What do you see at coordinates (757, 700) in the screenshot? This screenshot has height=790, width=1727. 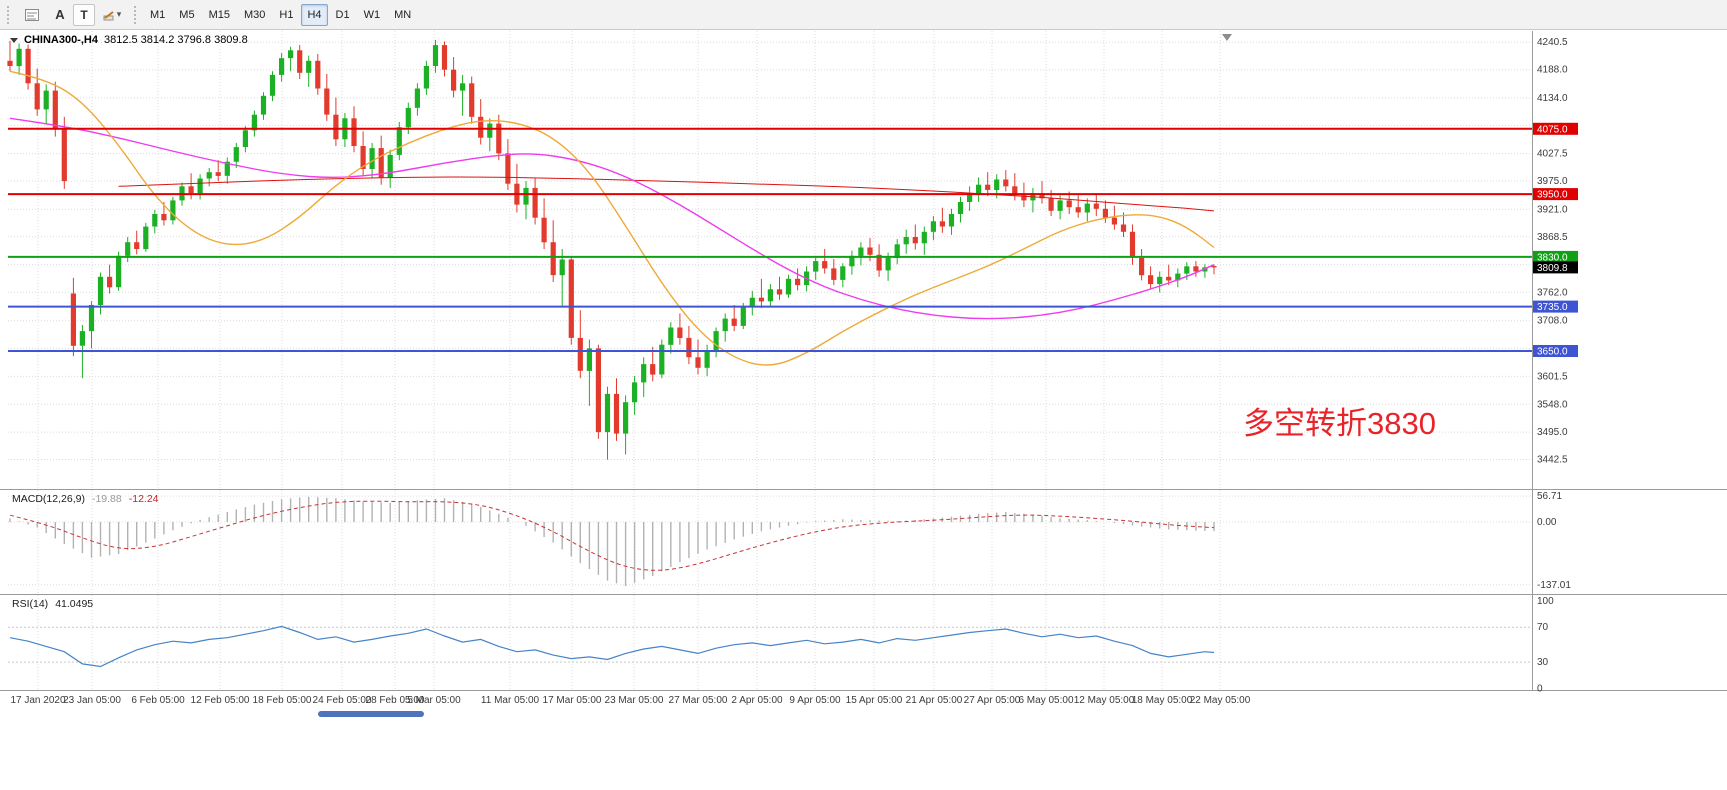 I see `svg-text: 2 Apr 05:00` at bounding box center [757, 700].